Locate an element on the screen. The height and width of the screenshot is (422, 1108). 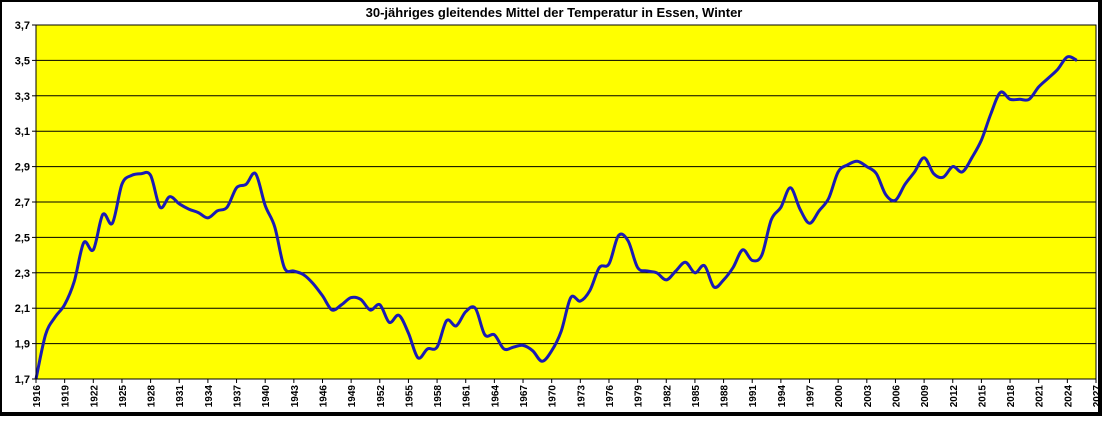
x-tick-label: 2009 is located at coordinates (925, 396).